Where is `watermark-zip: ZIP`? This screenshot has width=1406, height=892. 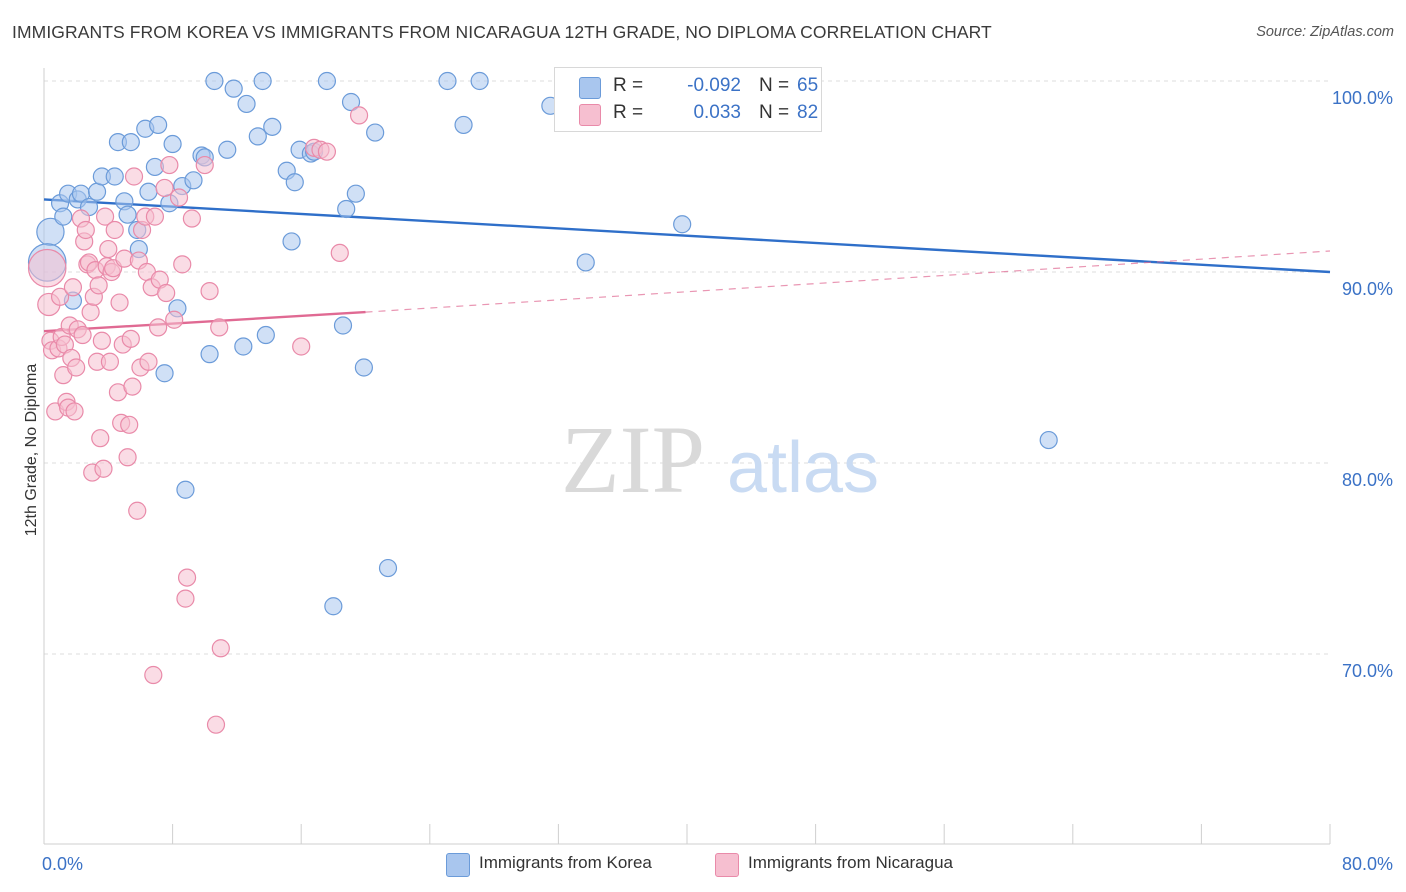 watermark-zip: ZIP is located at coordinates (633, 459).